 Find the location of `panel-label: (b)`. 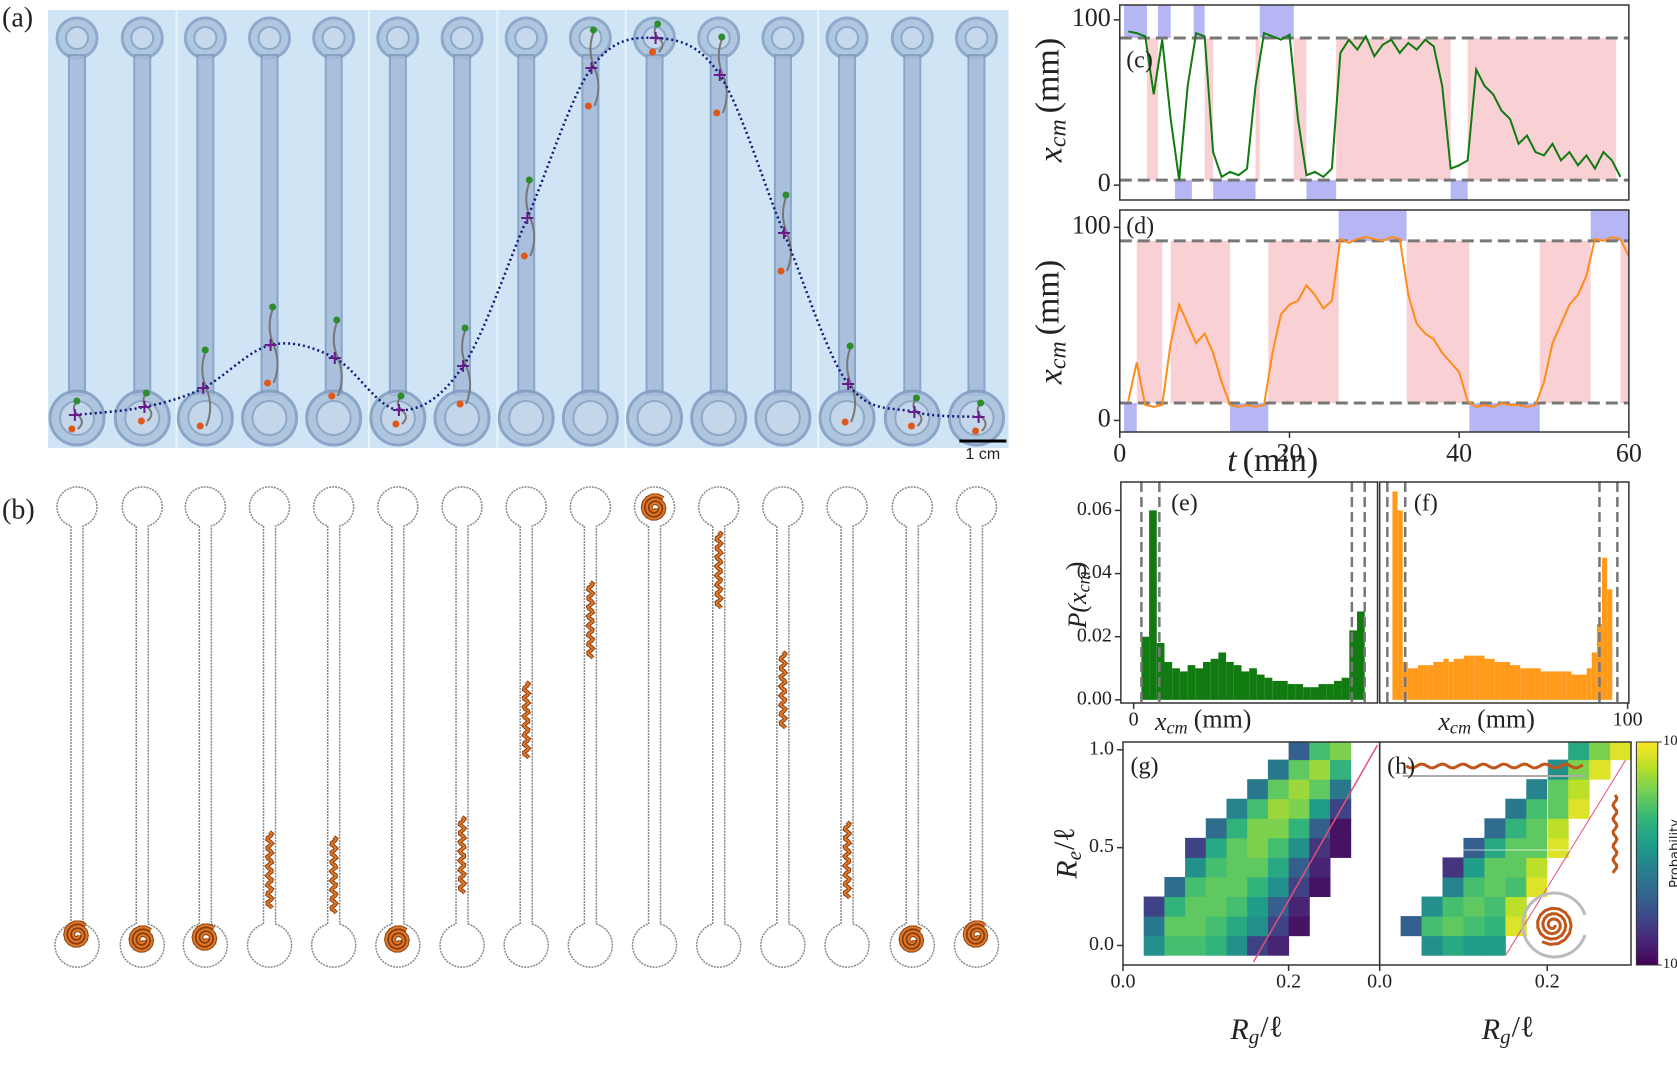

panel-label: (b) is located at coordinates (18, 509).